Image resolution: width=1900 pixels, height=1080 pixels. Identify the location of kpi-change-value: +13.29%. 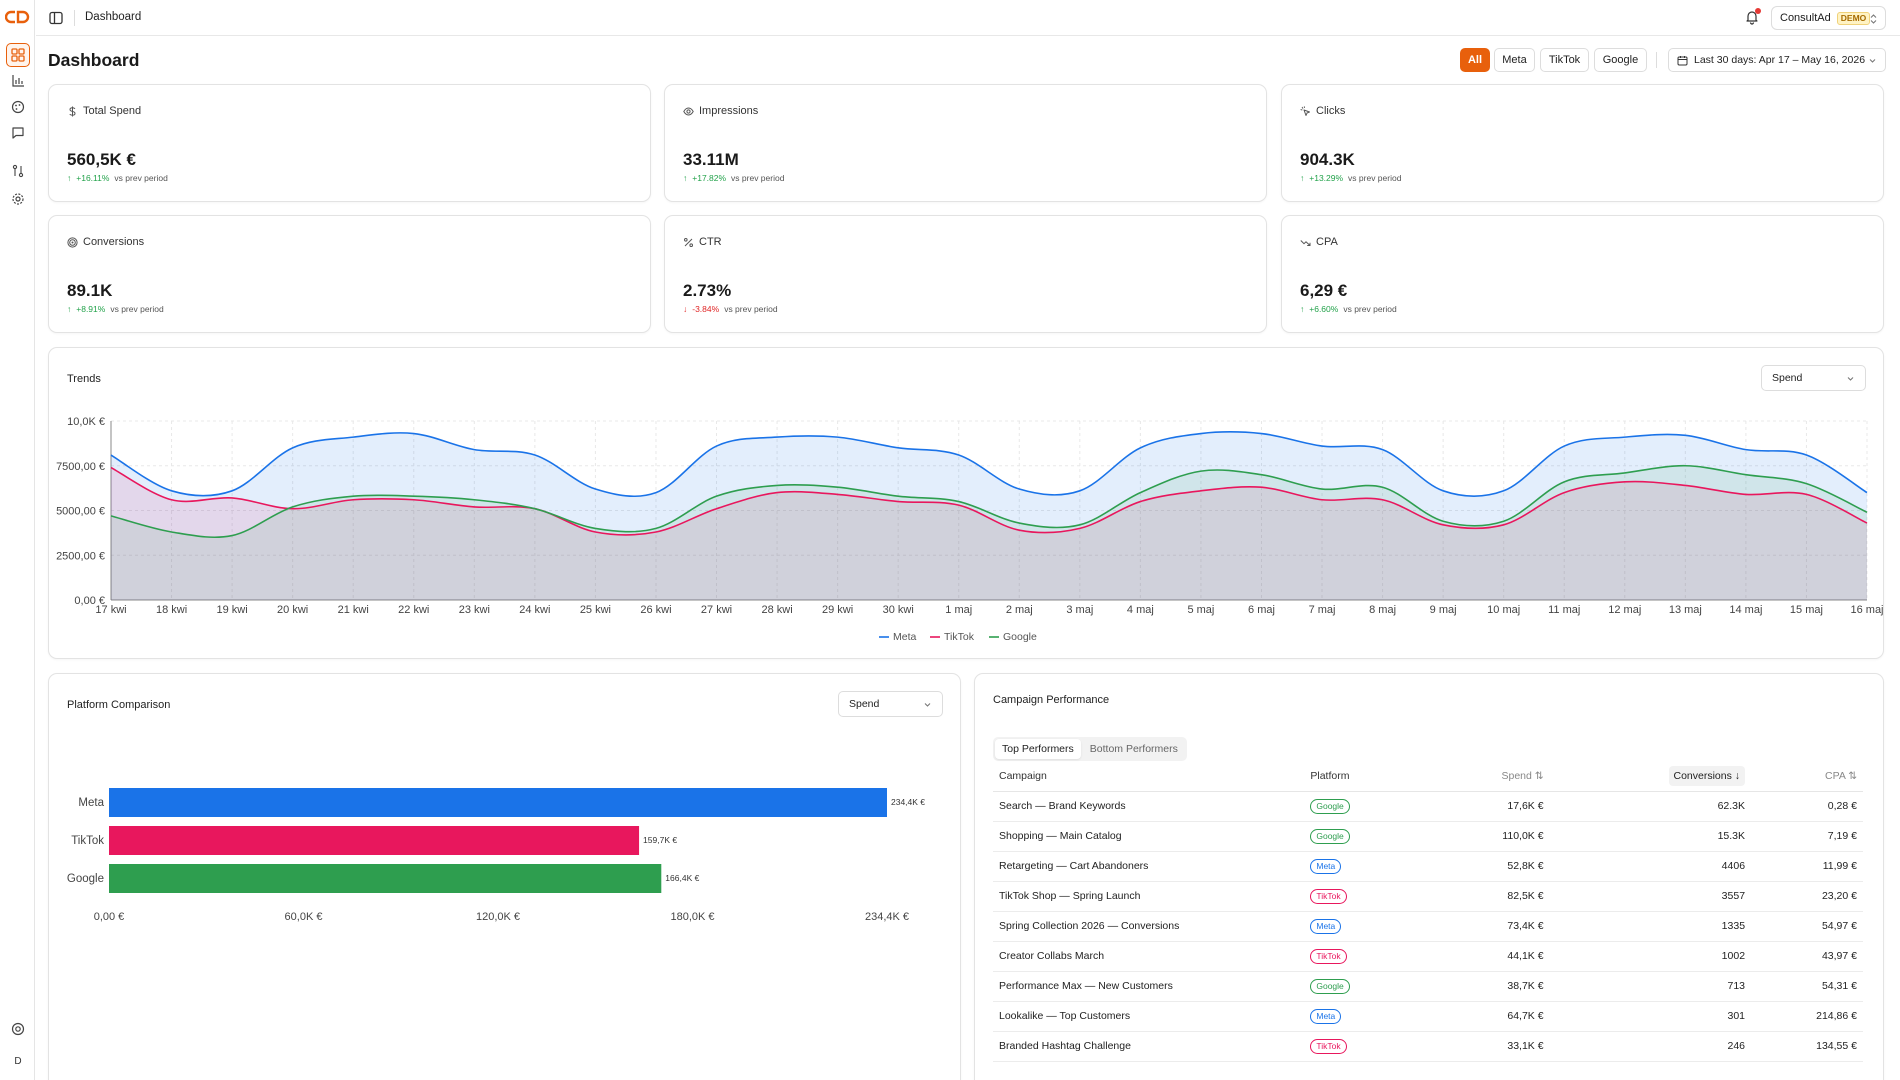
(1326, 178).